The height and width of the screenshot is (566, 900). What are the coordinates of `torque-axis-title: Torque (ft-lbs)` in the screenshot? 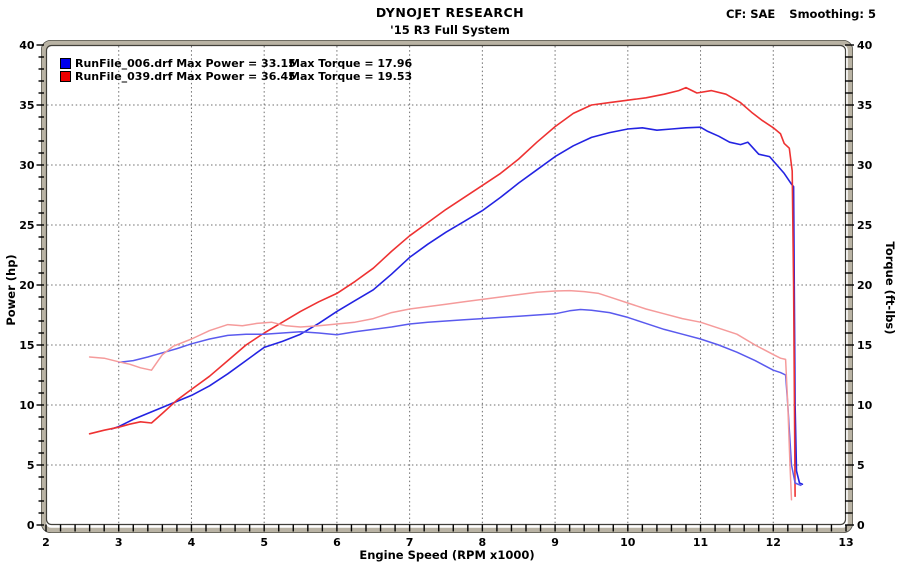 It's located at (890, 288).